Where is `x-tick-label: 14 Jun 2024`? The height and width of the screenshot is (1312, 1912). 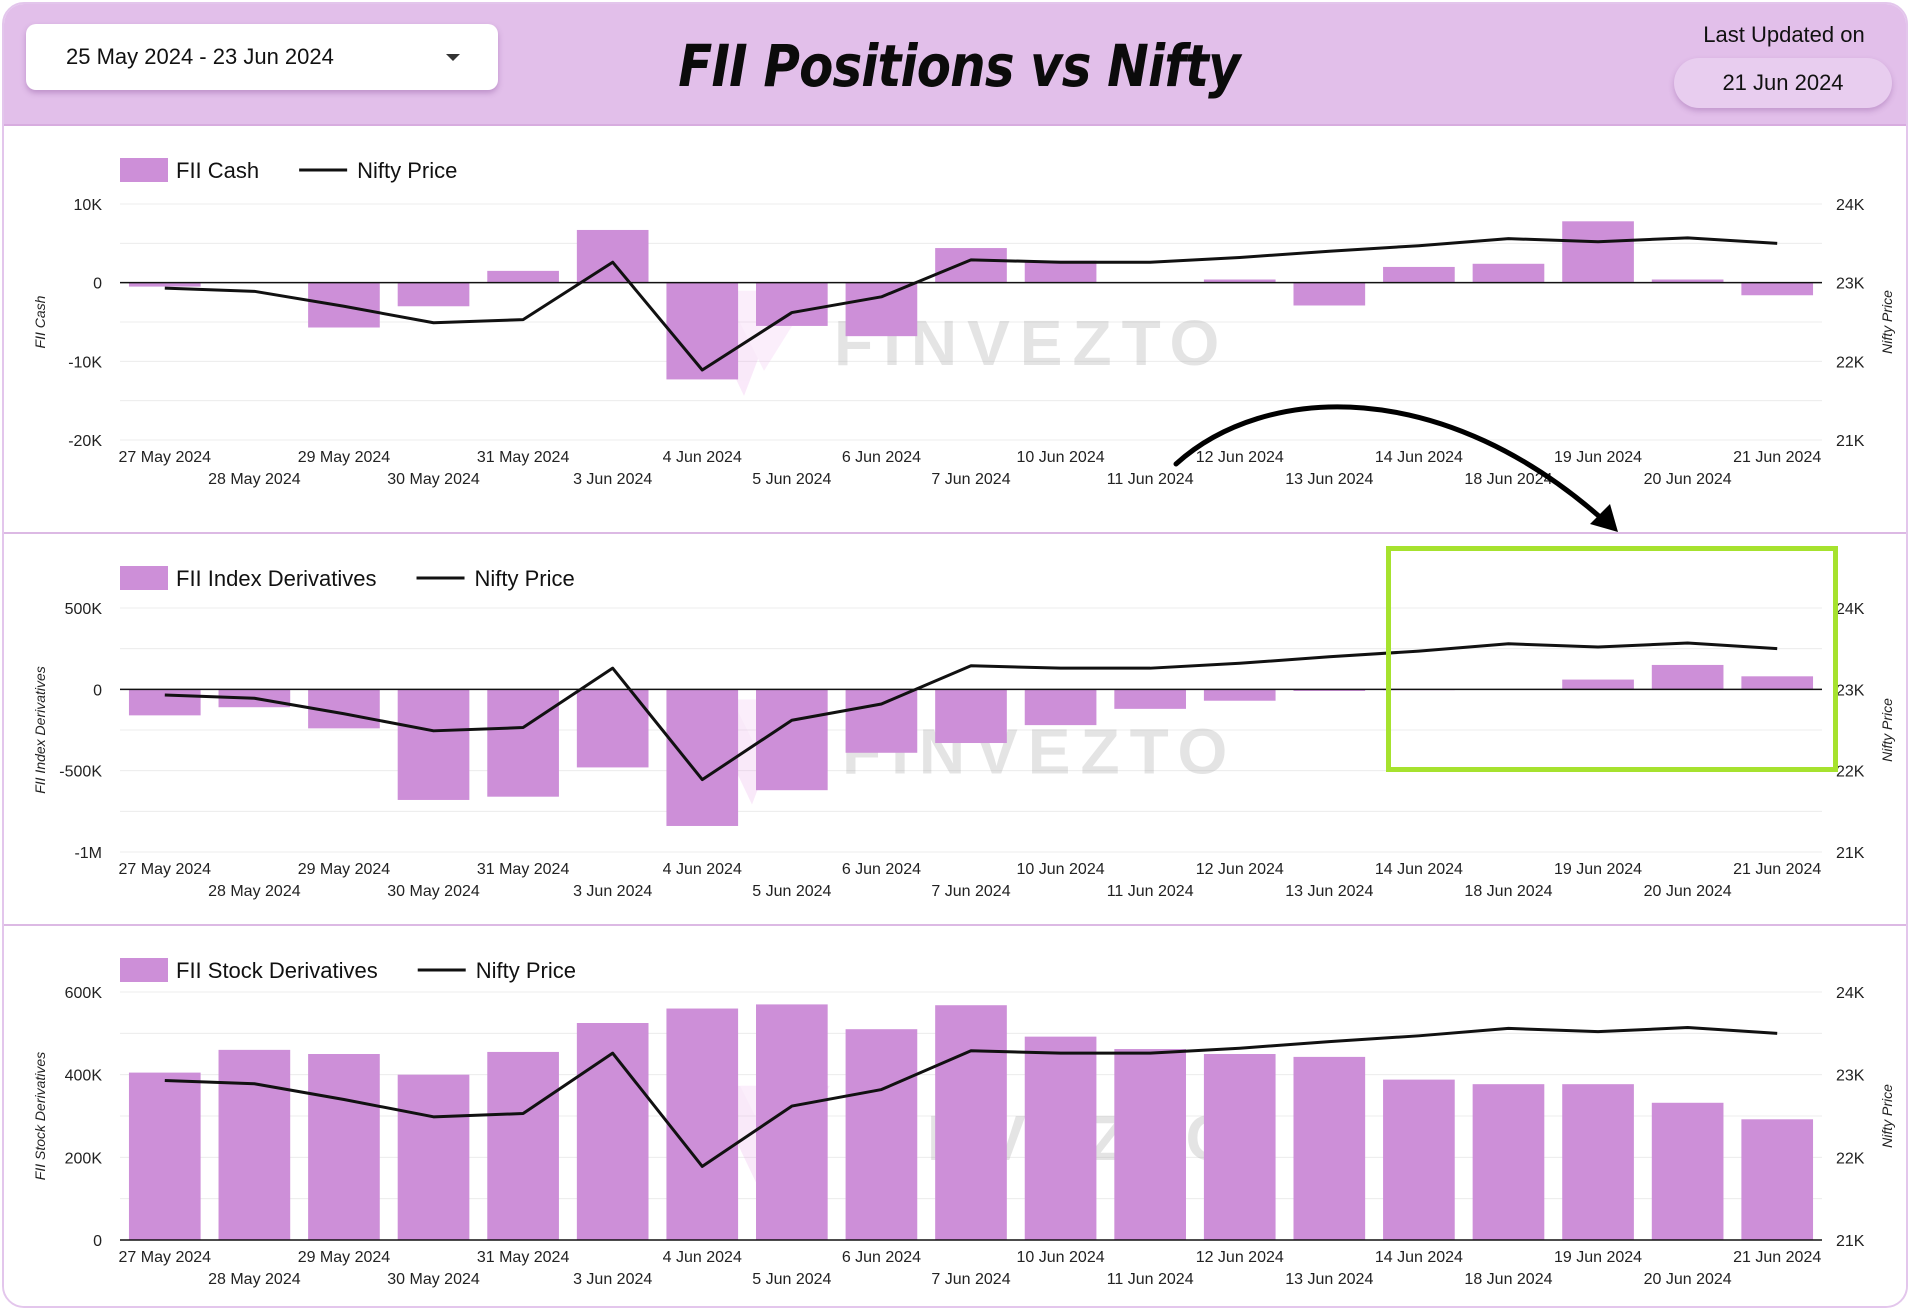
x-tick-label: 14 Jun 2024 is located at coordinates (1419, 457).